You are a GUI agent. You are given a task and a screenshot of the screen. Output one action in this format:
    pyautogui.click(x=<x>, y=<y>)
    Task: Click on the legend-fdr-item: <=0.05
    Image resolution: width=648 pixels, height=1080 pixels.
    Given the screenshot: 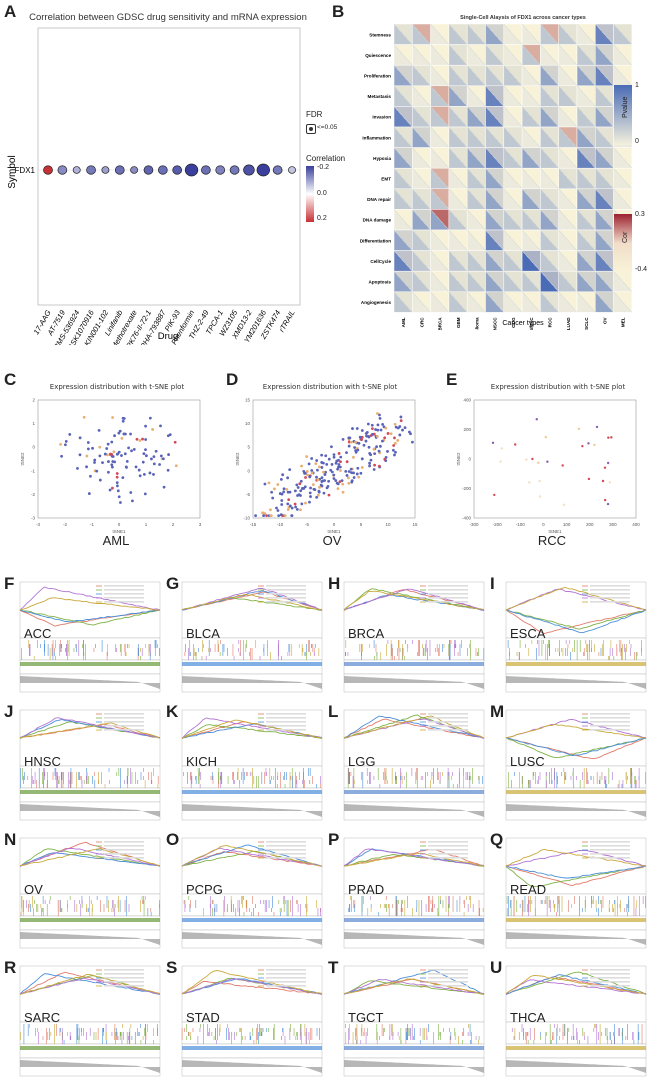 What is the action you would take?
    pyautogui.click(x=327, y=127)
    